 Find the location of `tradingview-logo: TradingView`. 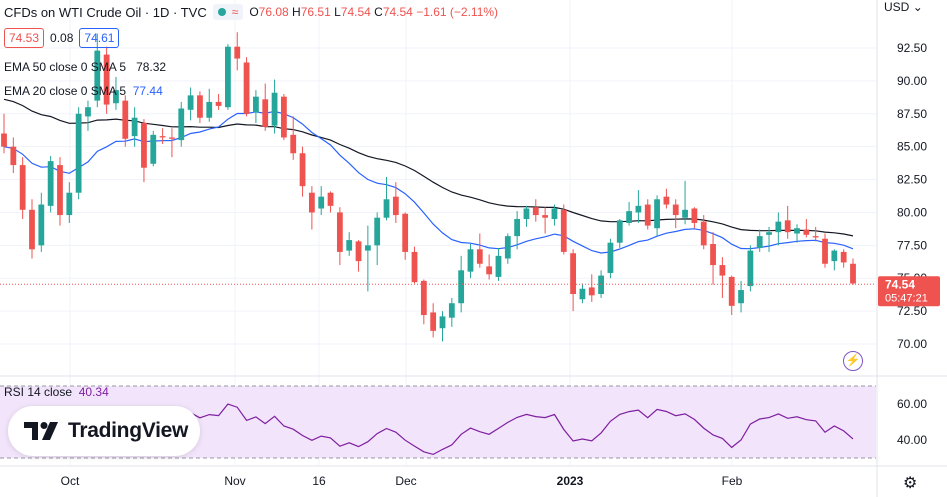

tradingview-logo: TradingView is located at coordinates (104, 431).